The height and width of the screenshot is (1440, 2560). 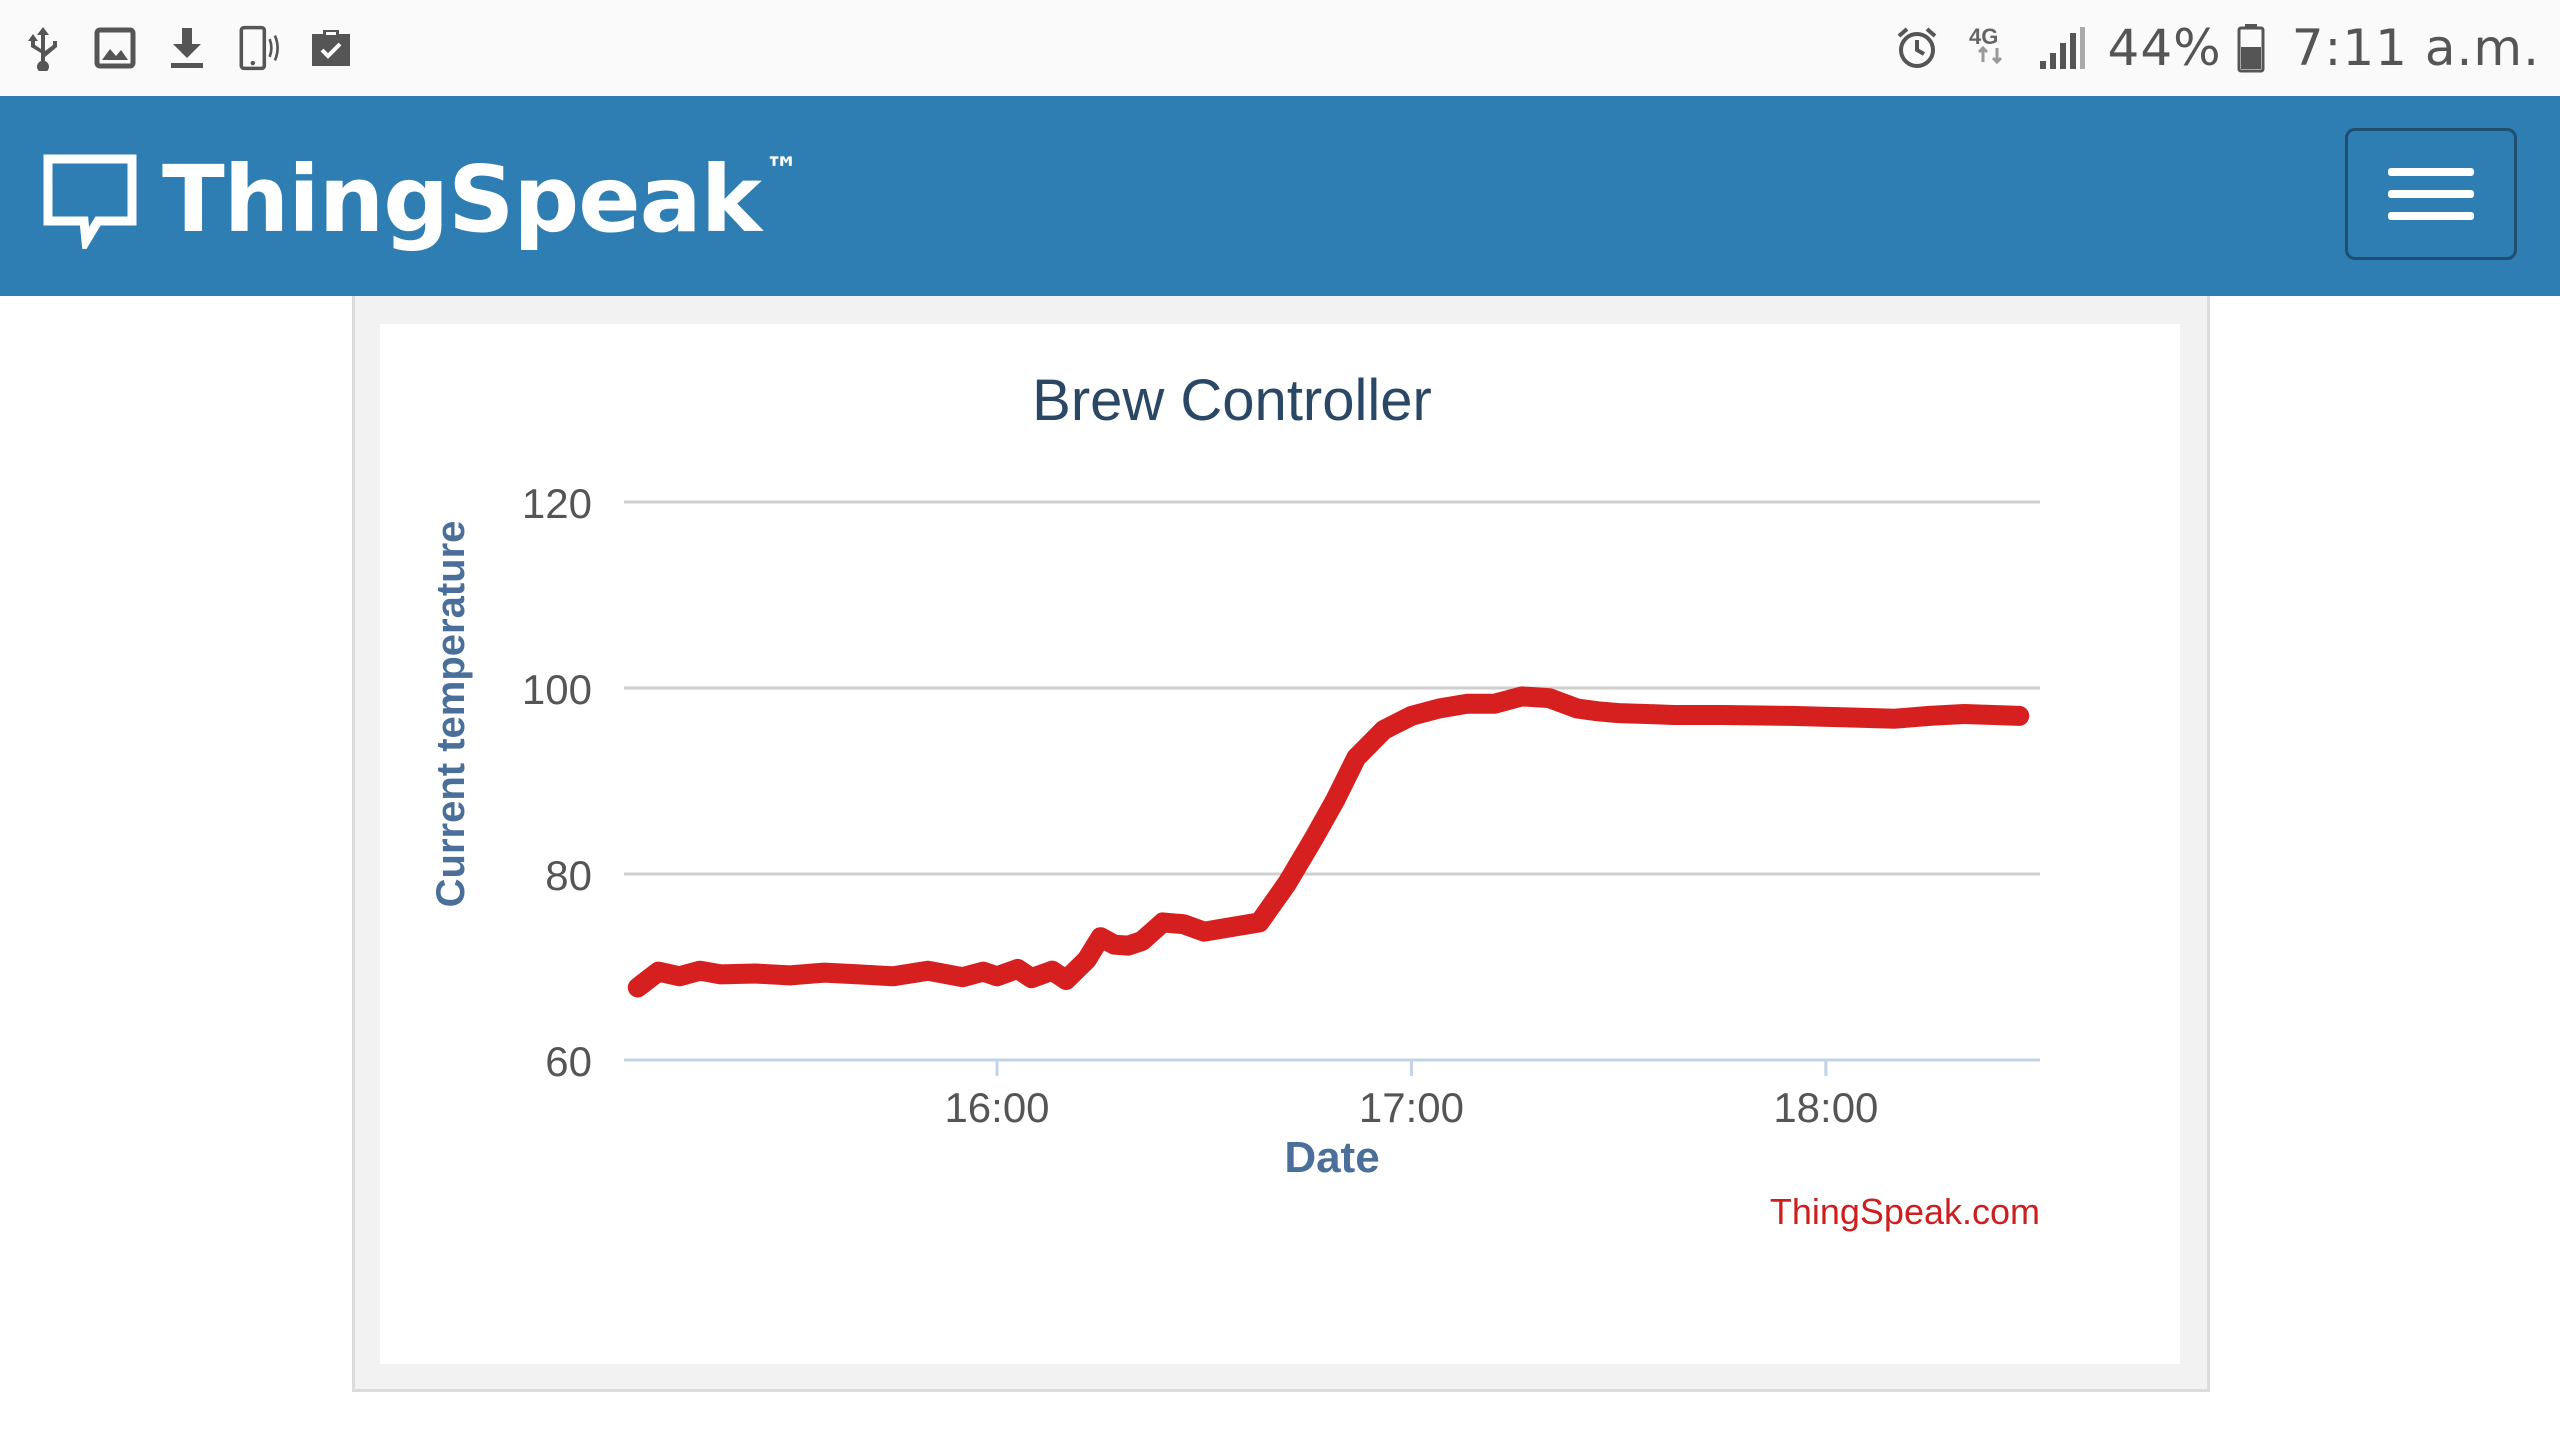 I want to click on y-tick-label: 60, so click(x=568, y=1061).